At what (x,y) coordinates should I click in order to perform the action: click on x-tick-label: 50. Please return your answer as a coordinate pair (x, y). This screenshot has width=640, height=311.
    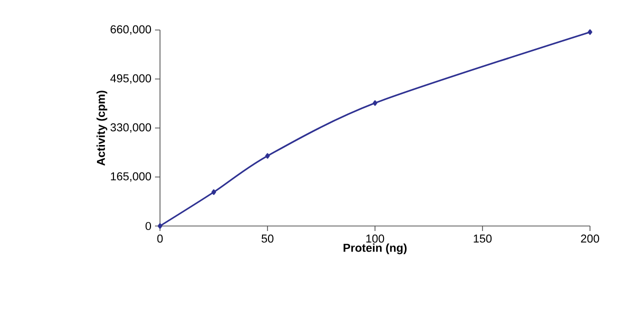
    Looking at the image, I should click on (268, 238).